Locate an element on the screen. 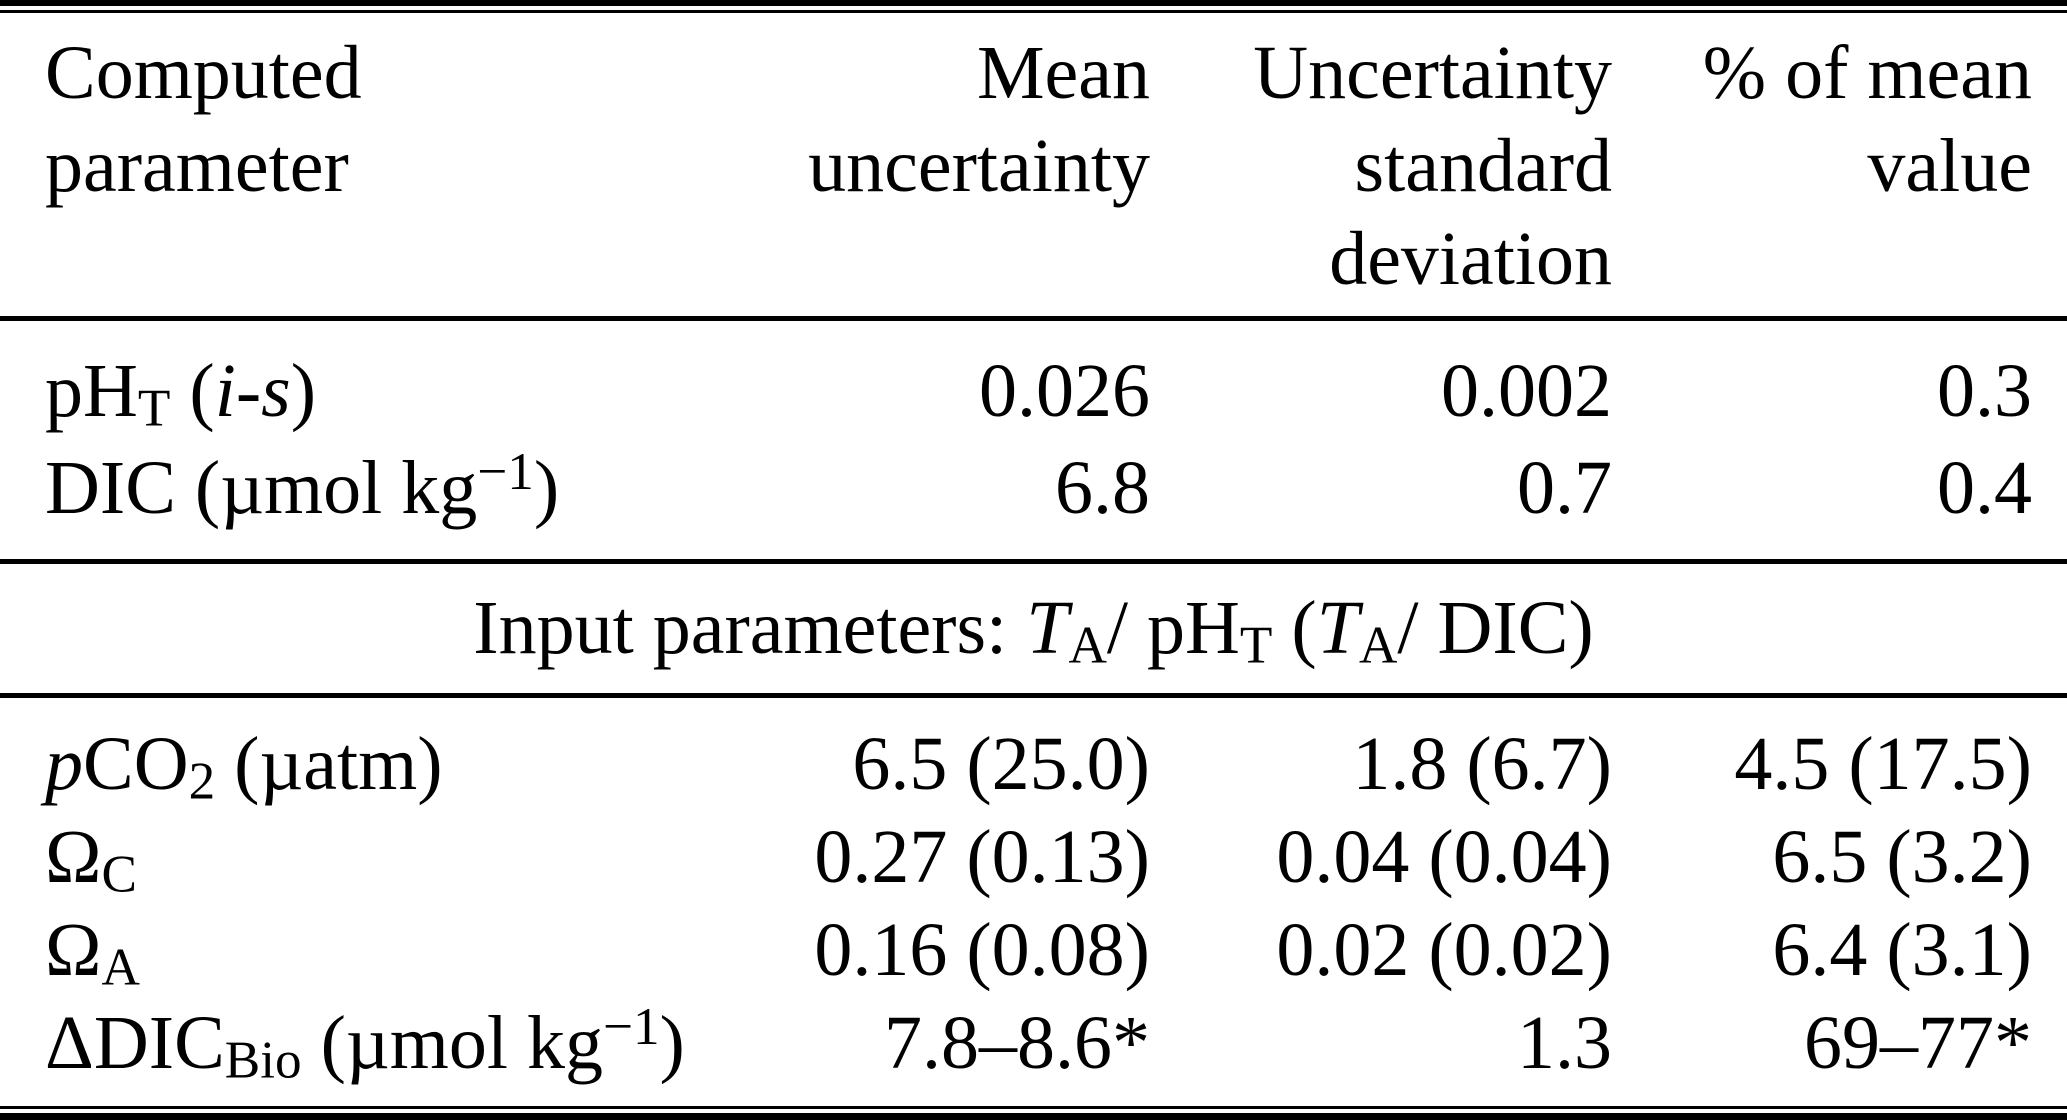 The height and width of the screenshot is (1120, 2067). parameter-cell: pCO2 (µatm) is located at coordinates (244, 766).